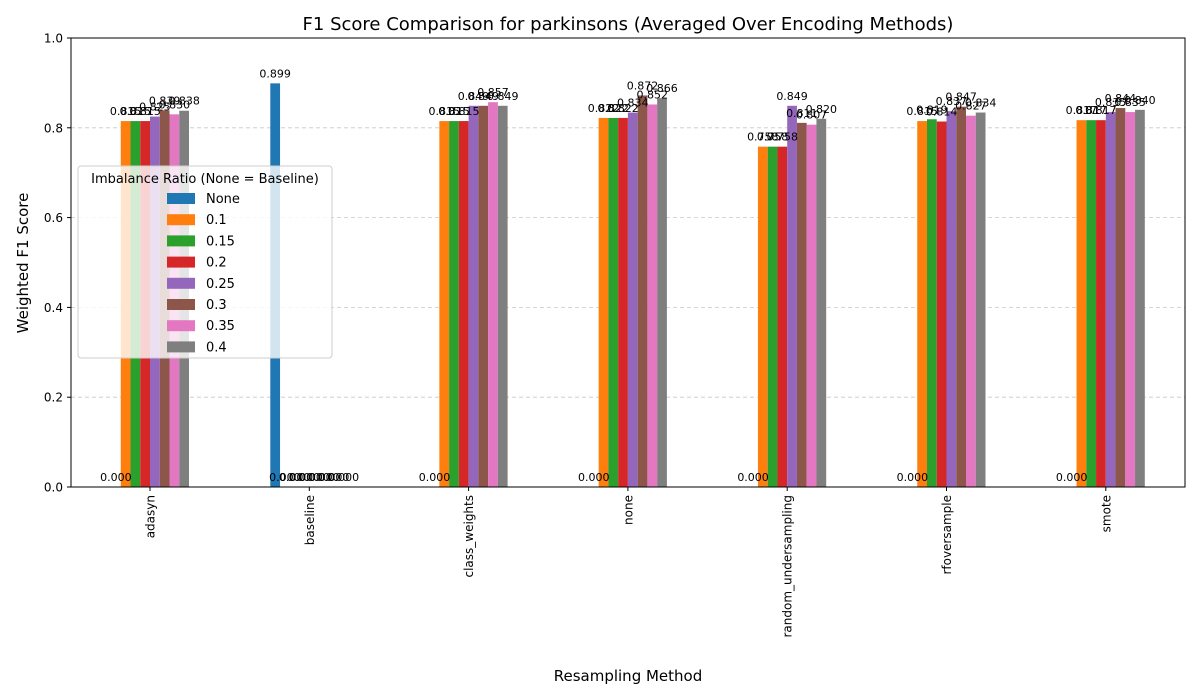 The width and height of the screenshot is (1200, 700). Describe the element at coordinates (53, 488) in the screenshot. I see `y-tick-label: 0.0` at that location.